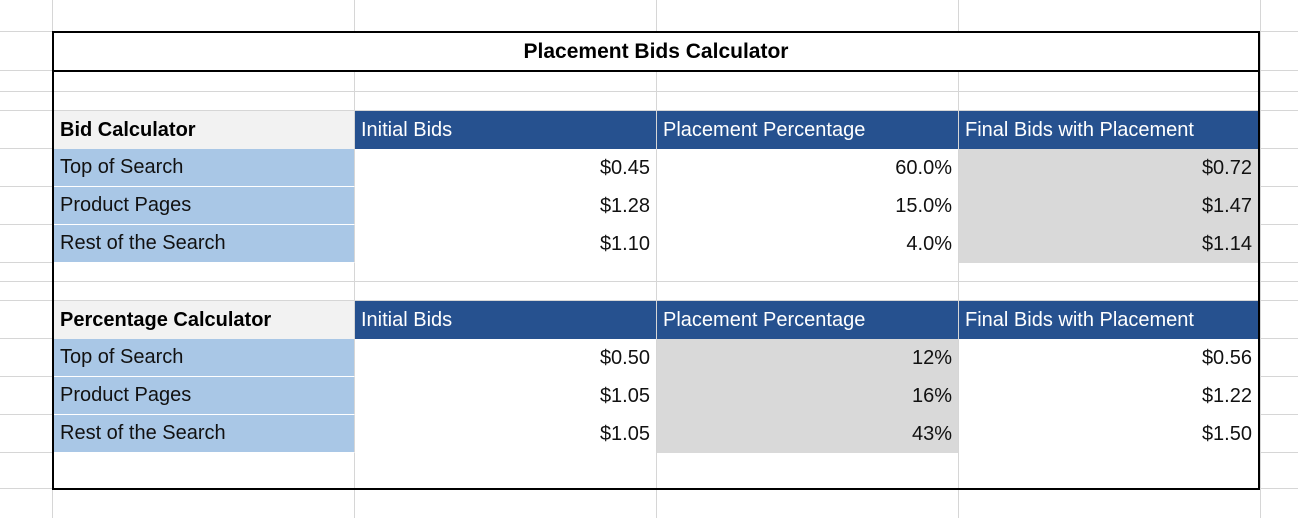 This screenshot has height=518, width=1298. What do you see at coordinates (1108, 358) in the screenshot?
I see `final-bid-cell: $0.56` at bounding box center [1108, 358].